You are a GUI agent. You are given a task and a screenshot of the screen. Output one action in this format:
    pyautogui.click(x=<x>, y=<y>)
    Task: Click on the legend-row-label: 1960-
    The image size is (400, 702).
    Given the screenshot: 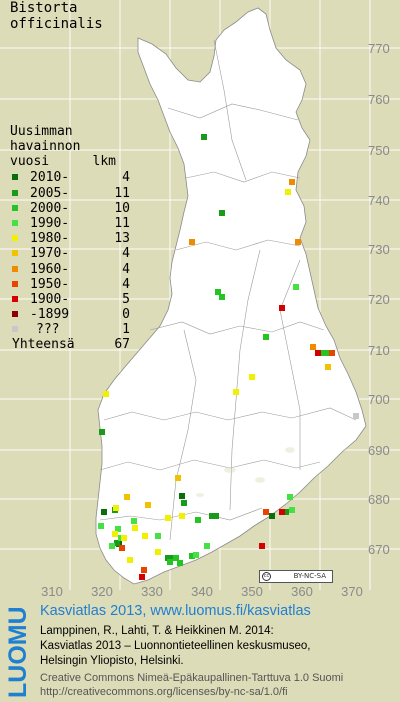 What is the action you would take?
    pyautogui.click(x=50, y=269)
    